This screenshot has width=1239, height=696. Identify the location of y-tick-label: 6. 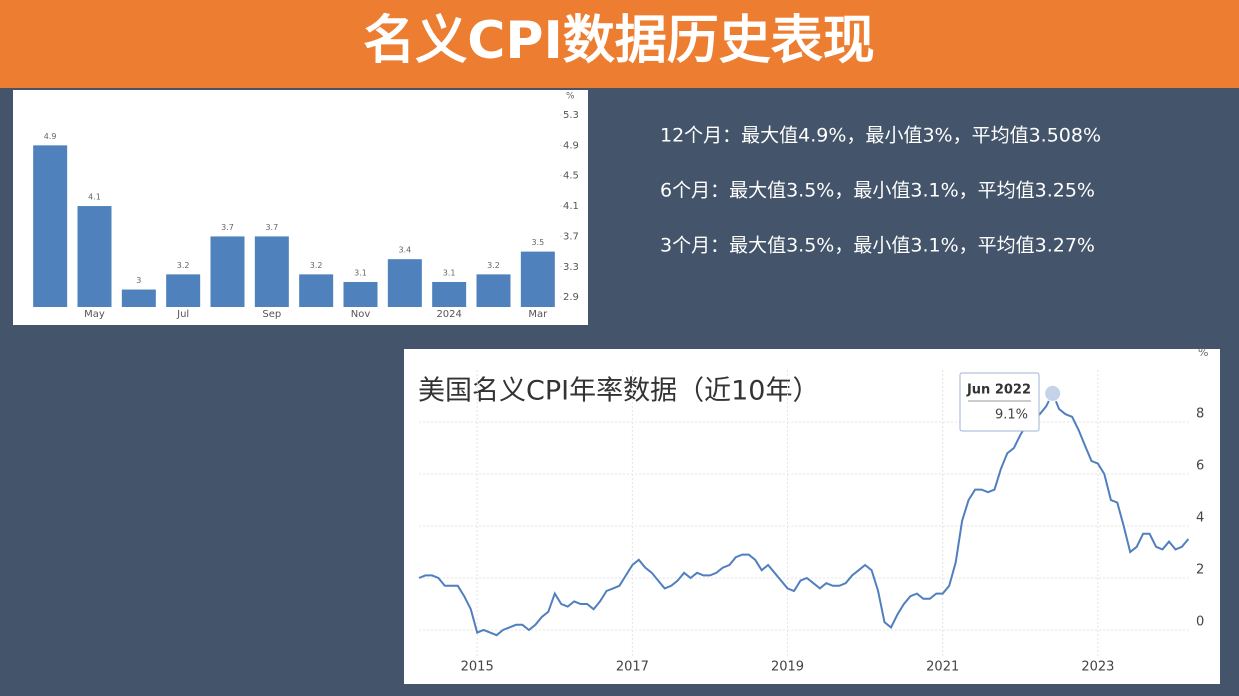
(1200, 466).